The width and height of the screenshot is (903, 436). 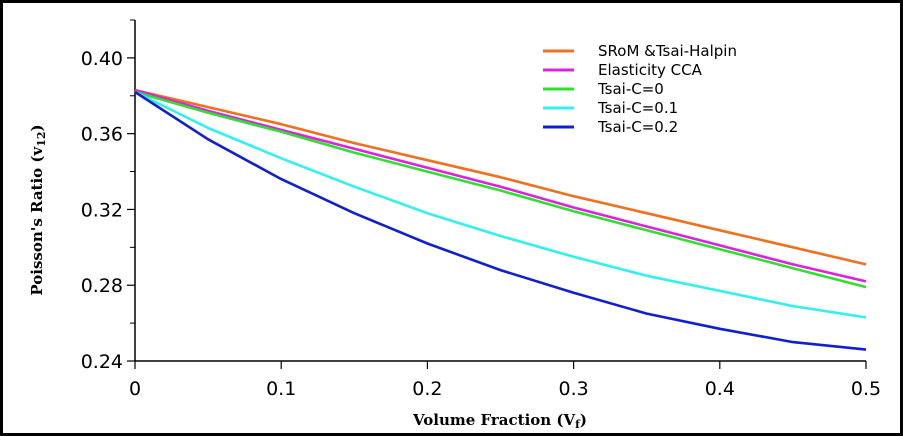 I want to click on y-tick-label: 0.28, so click(x=102, y=286).